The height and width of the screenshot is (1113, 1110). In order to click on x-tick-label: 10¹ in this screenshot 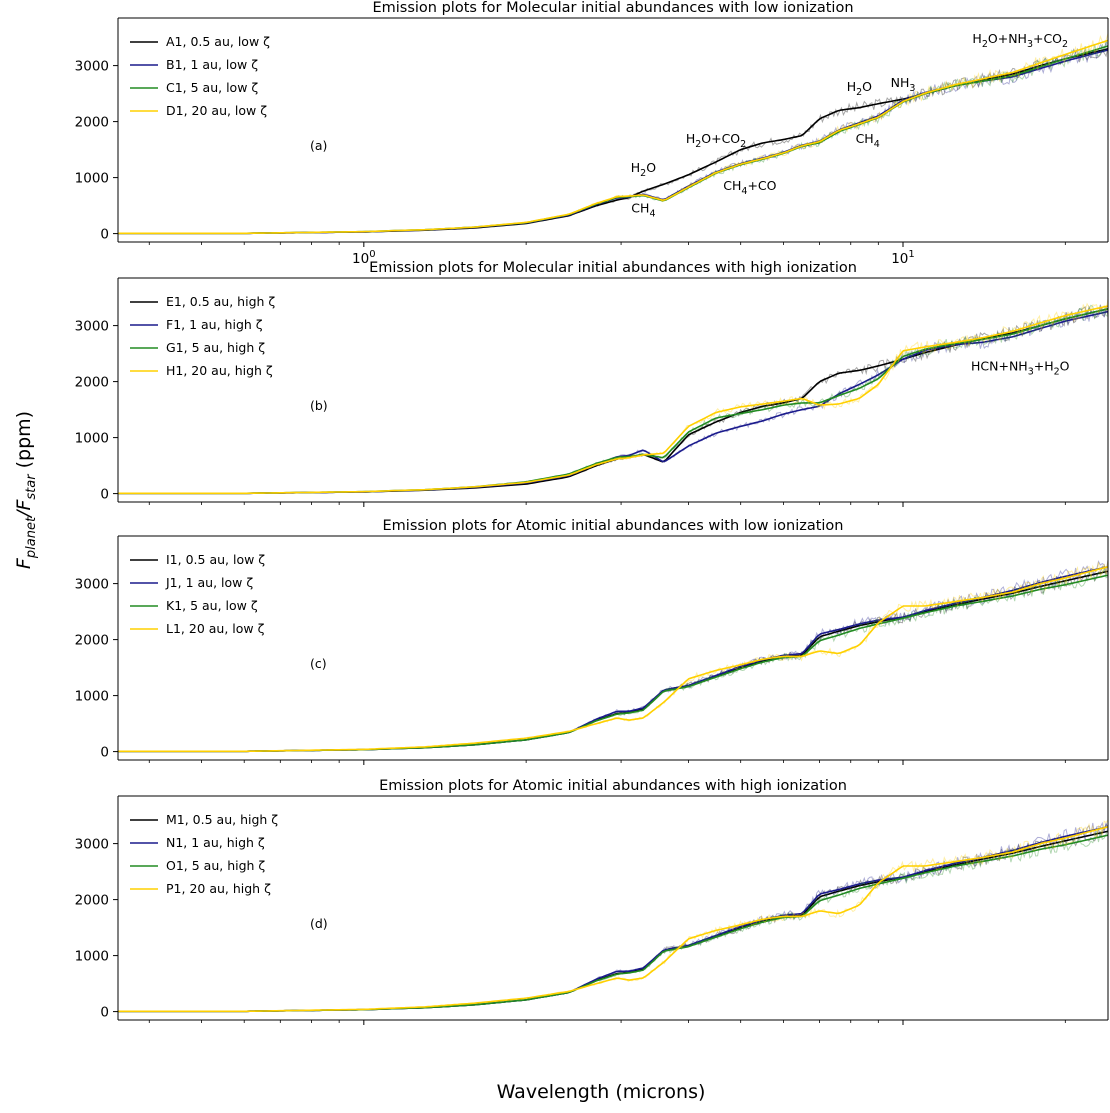, I will do `click(903, 258)`.